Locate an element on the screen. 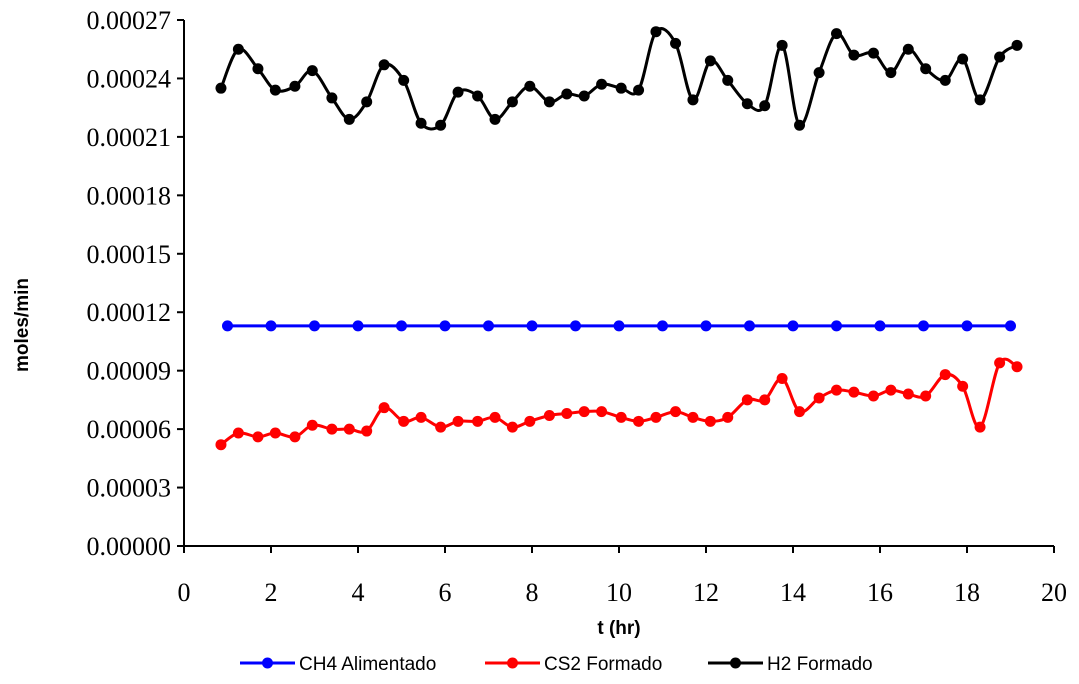 This screenshot has width=1079, height=684. x-tick-label: 20 is located at coordinates (1054, 592).